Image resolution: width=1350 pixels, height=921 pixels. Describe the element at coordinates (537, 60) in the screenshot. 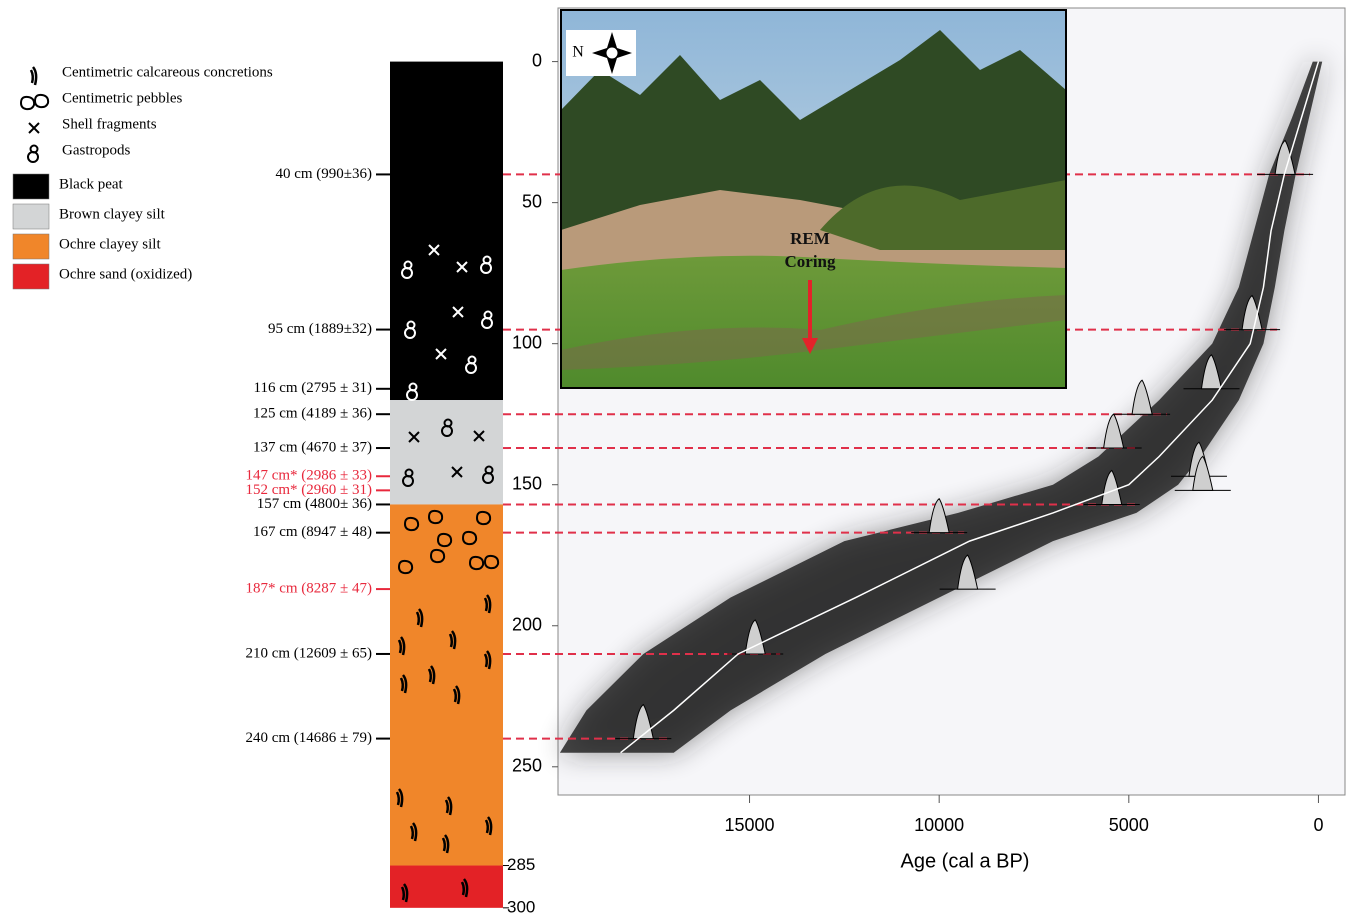

I see `y-tick-label: 0` at that location.